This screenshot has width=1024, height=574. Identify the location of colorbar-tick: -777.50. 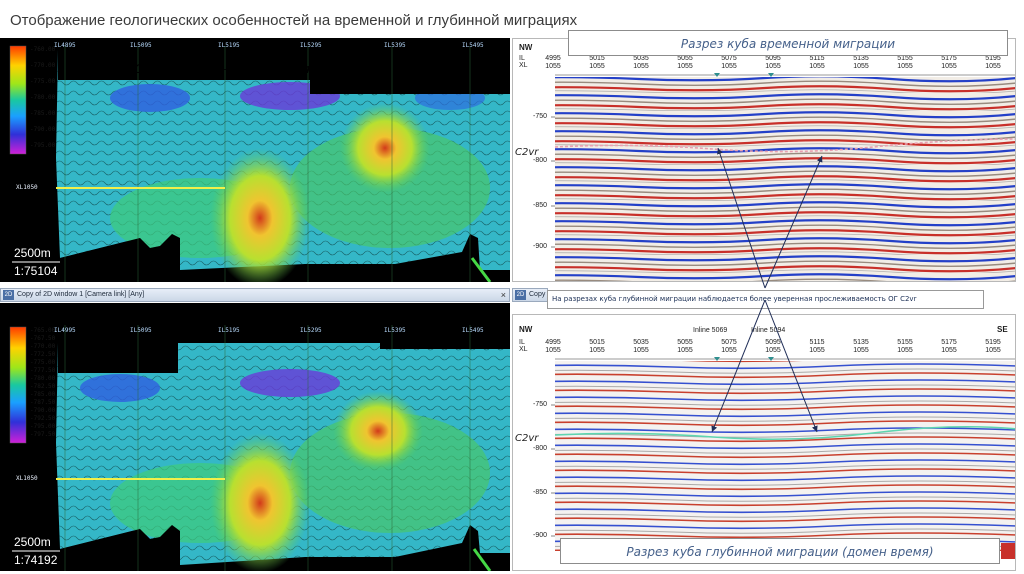
(43, 370).